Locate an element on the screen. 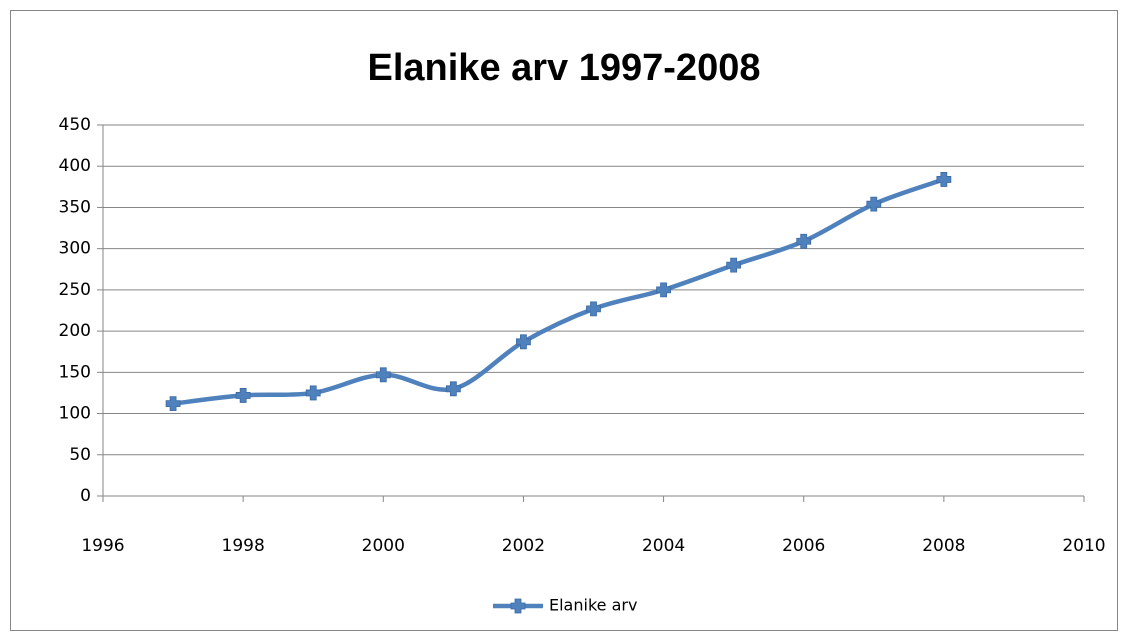 This screenshot has width=1128, height=641. chart-title: Elanike arv 1997-2008 is located at coordinates (564, 68).